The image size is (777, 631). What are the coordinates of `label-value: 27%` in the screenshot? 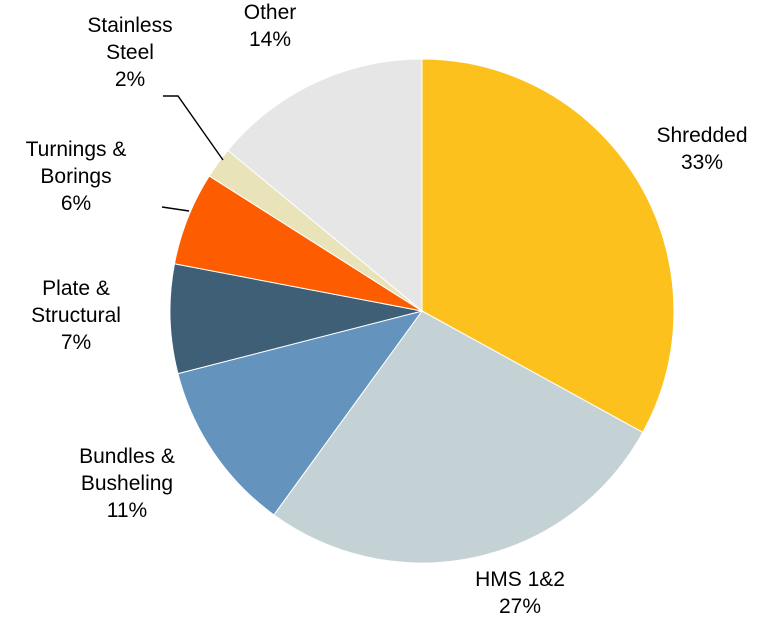 It's located at (520, 606).